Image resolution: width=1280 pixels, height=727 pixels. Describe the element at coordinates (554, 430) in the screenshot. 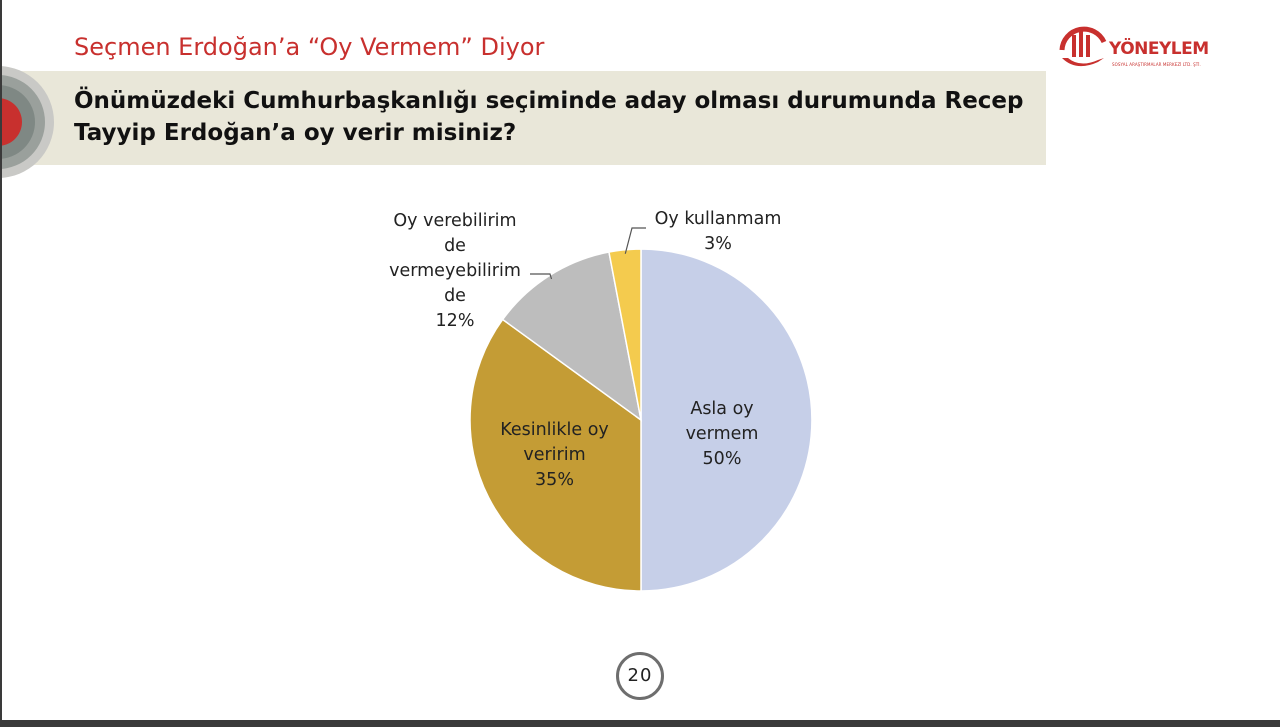

I see `pie-label-line-1-0: Kesinlikle oy` at that location.